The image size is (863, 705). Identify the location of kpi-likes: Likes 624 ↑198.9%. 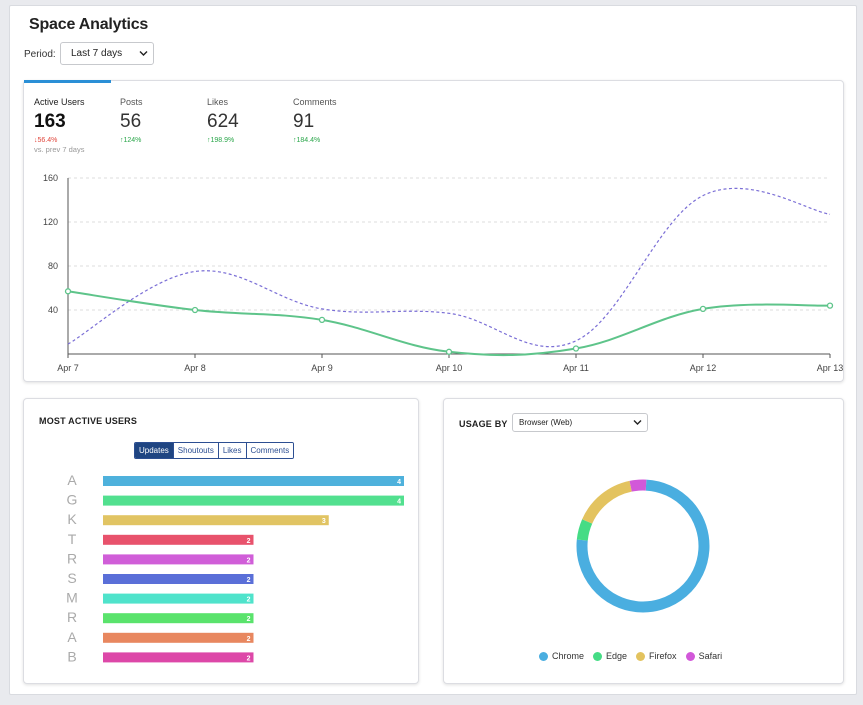
(223, 120).